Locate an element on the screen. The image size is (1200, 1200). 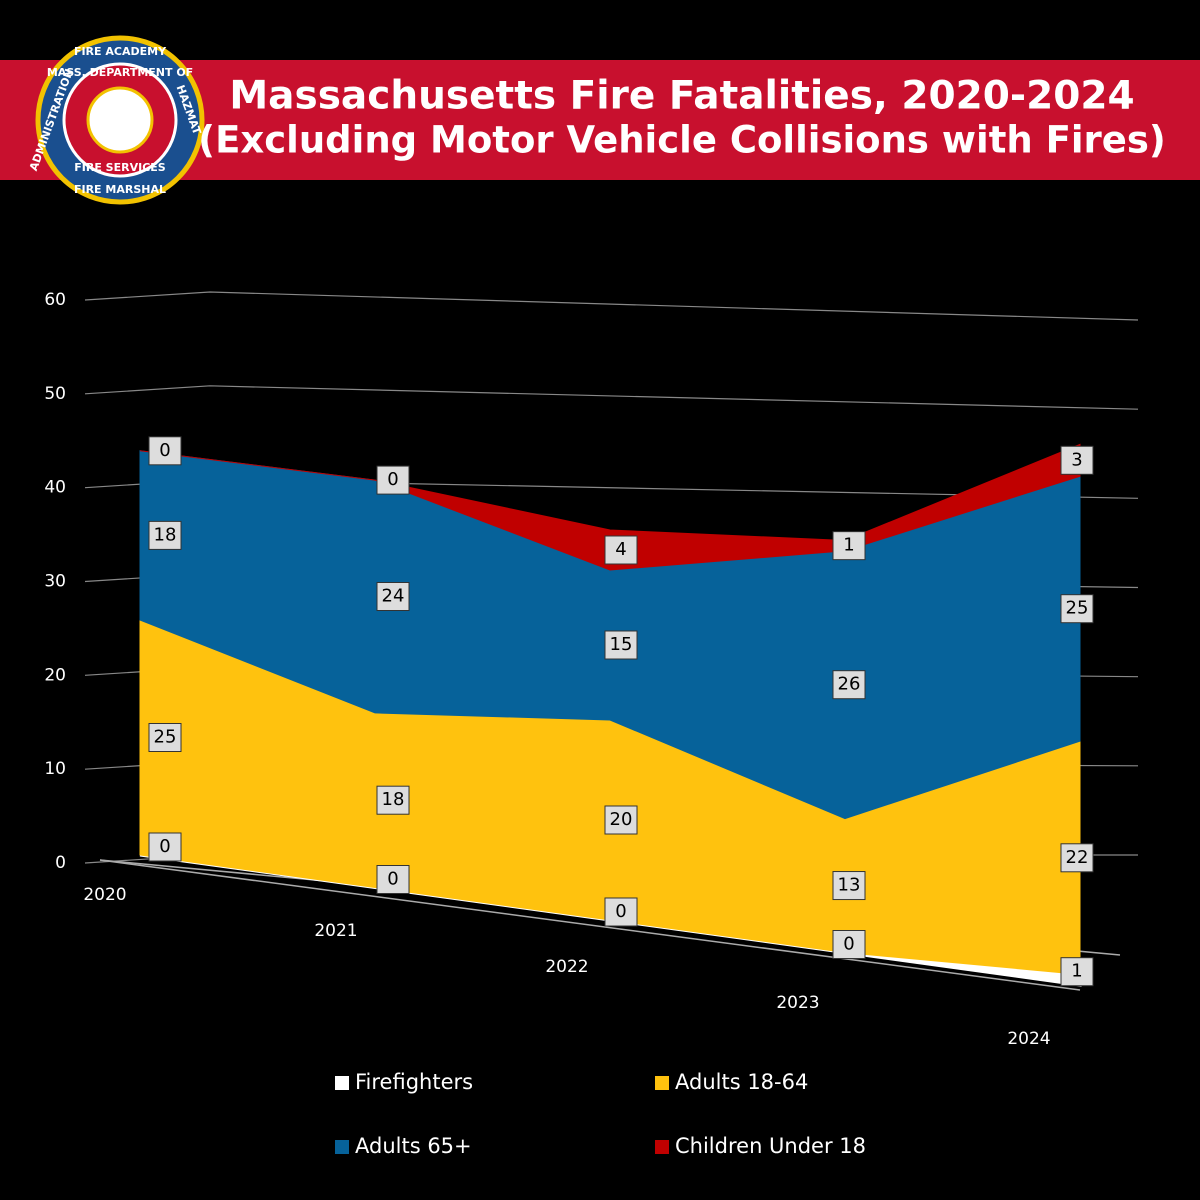
x-tick-label: 2024 is located at coordinates (1028, 1039).